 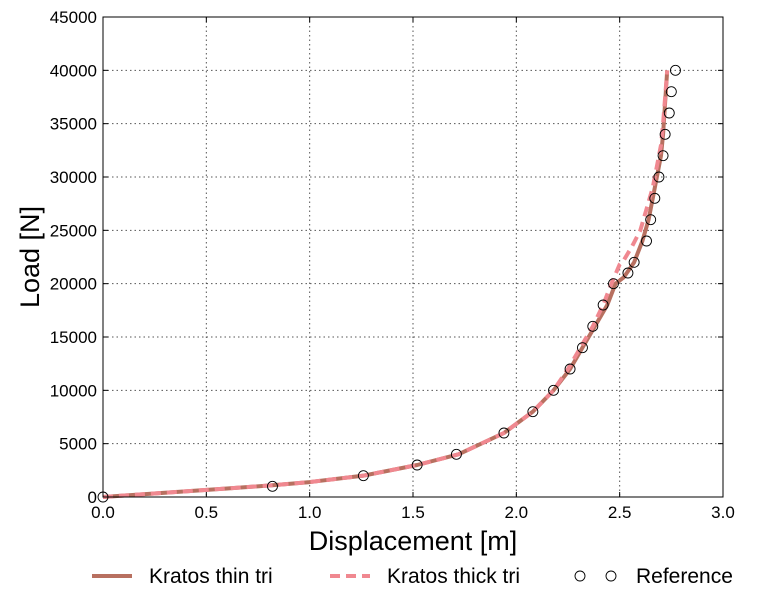 I want to click on y-tick-label: 35000, so click(x=73, y=124).